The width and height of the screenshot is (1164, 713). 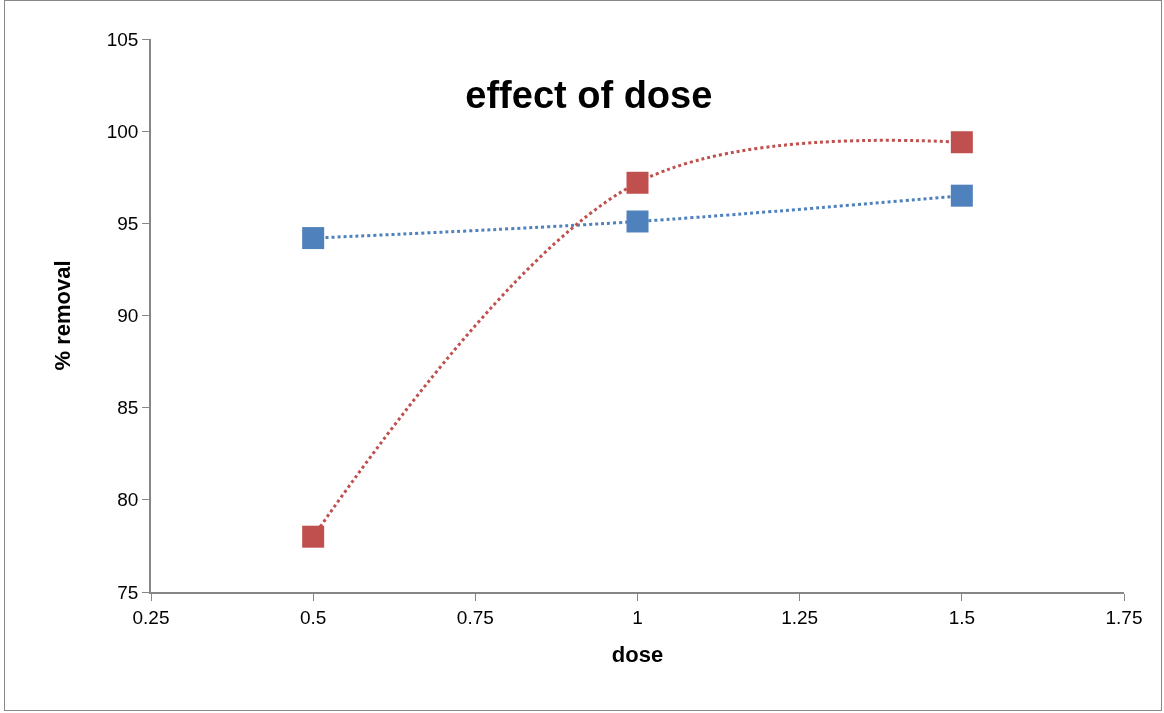 I want to click on y-tick-label: 90, so click(x=128, y=316).